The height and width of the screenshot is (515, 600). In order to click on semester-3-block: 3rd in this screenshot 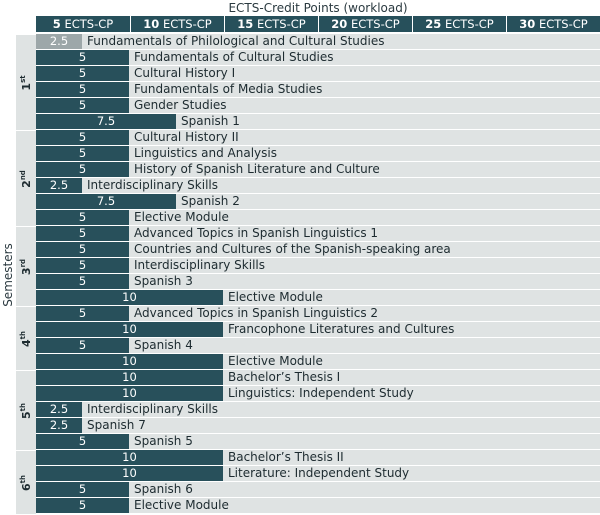, I will do `click(26, 266)`.